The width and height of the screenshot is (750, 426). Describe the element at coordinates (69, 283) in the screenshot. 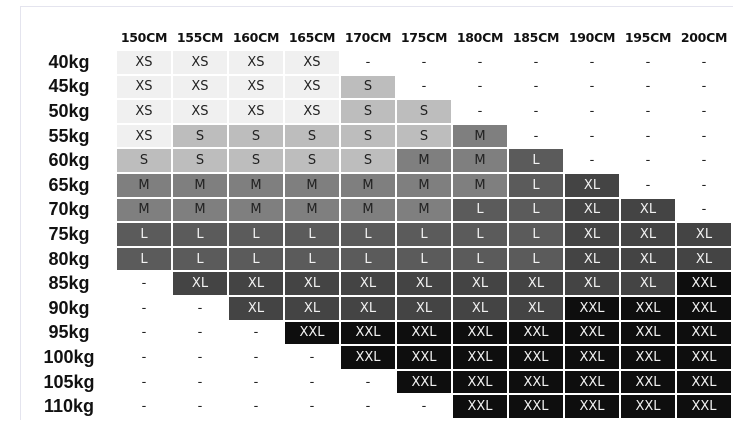

I see `weight-label: 85kg` at that location.